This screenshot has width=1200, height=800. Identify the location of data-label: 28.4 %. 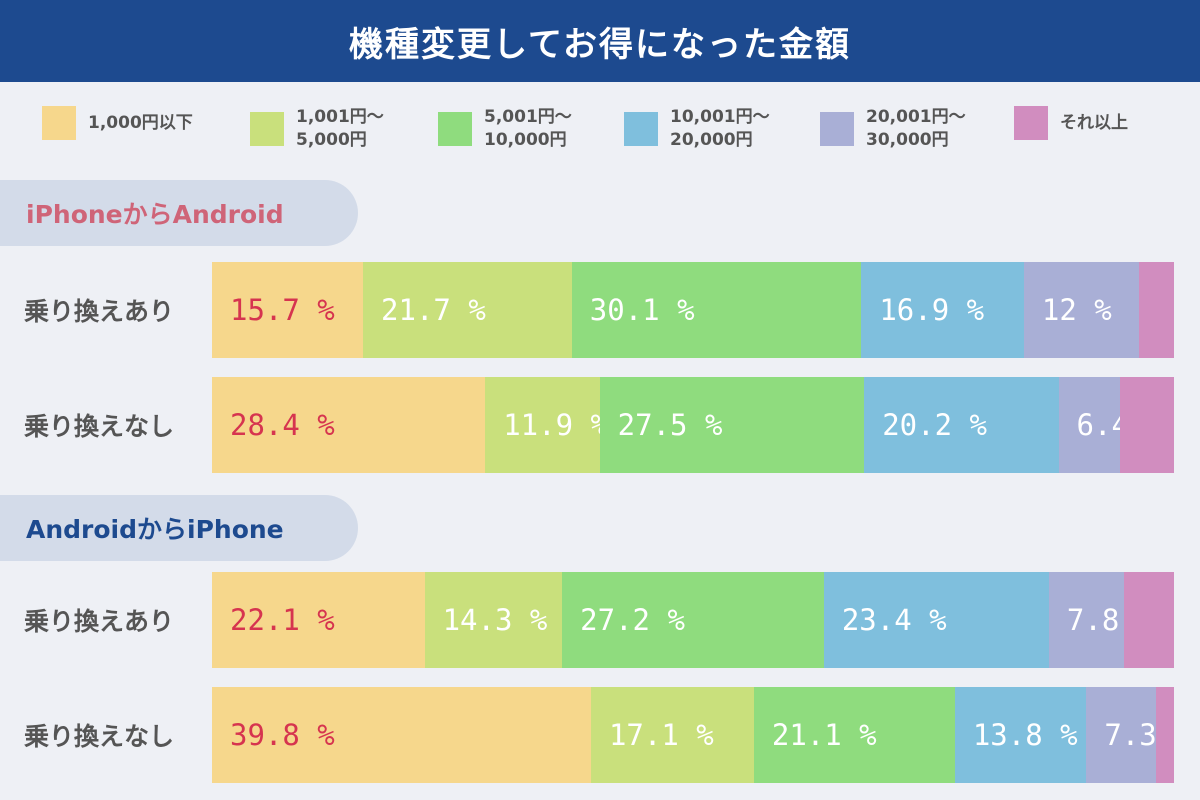
(282, 425).